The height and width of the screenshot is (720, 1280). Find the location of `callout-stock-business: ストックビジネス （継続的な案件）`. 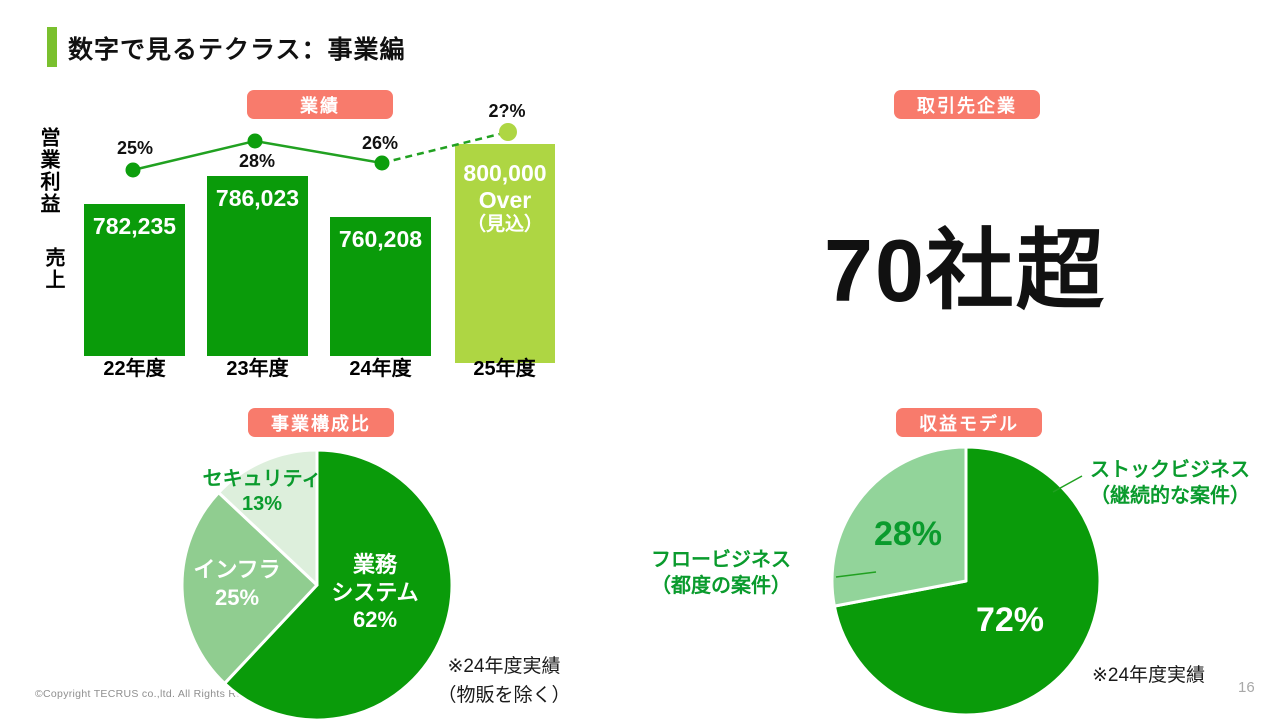

callout-stock-business: ストックビジネス （継続的な案件） is located at coordinates (1170, 483).